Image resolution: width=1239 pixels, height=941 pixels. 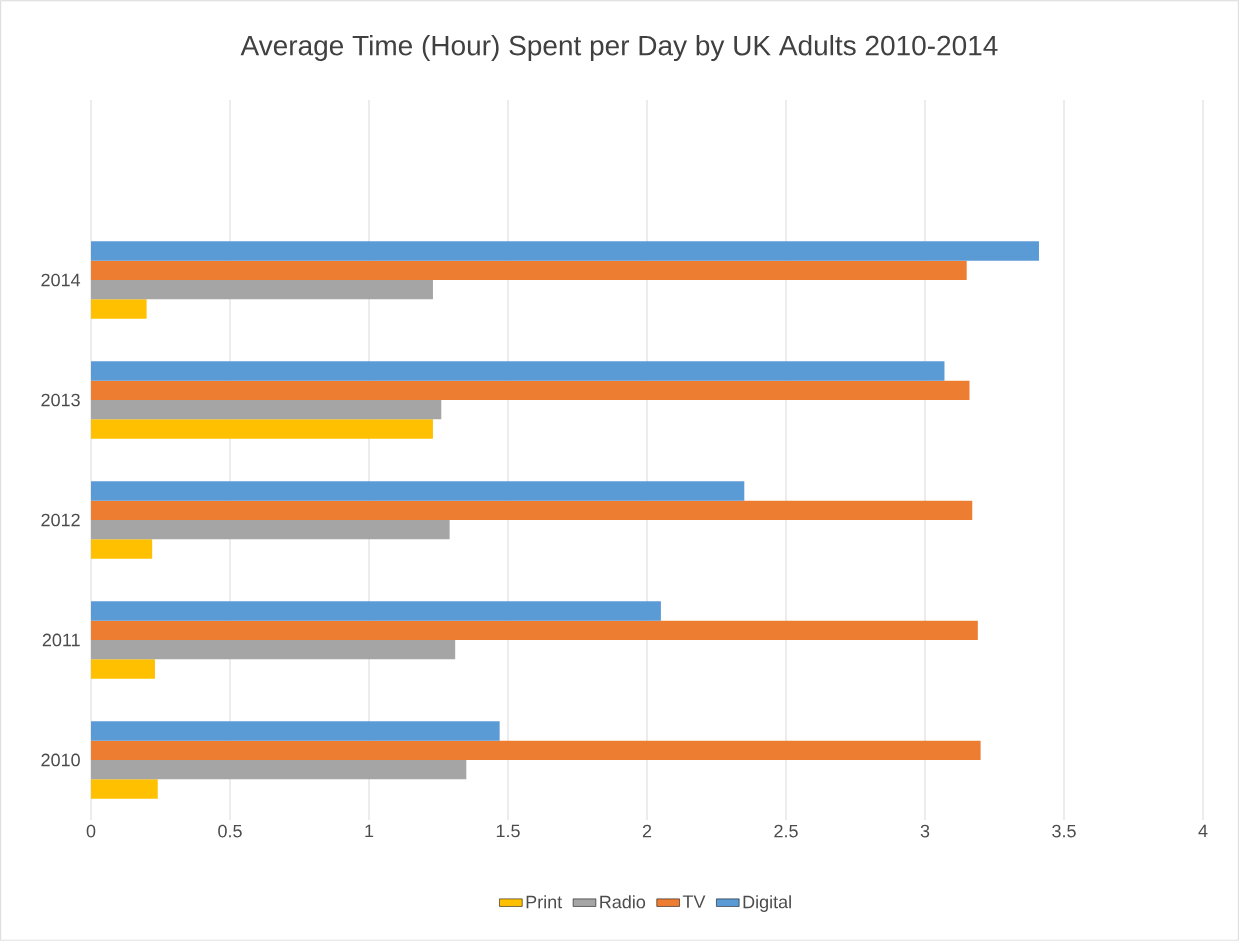 I want to click on legend-label: Digital, so click(x=767, y=903).